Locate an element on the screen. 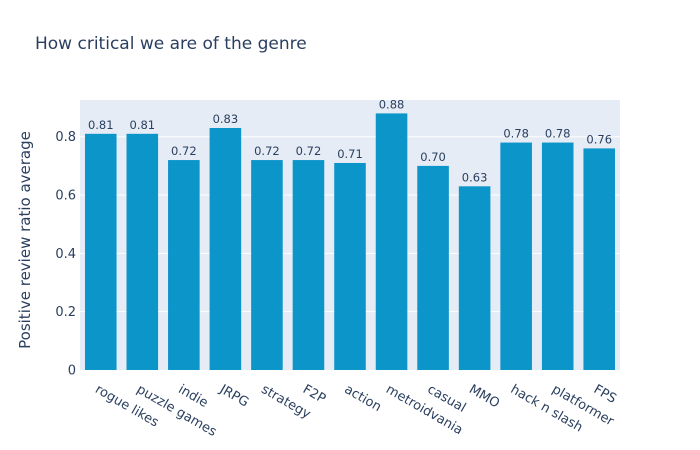 This screenshot has height=450, width=700. bar-value-label: 0.63 is located at coordinates (475, 177).